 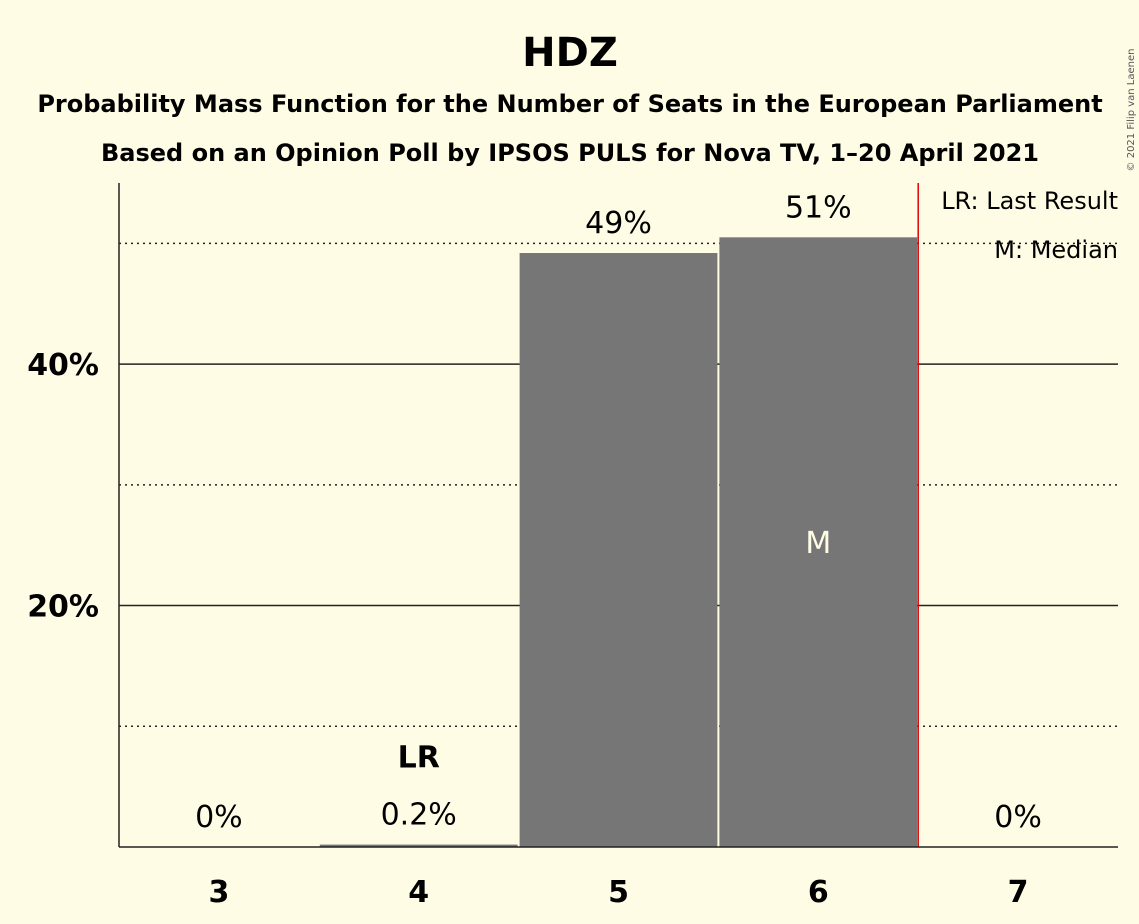 I want to click on median-marker: M, so click(x=818, y=543).